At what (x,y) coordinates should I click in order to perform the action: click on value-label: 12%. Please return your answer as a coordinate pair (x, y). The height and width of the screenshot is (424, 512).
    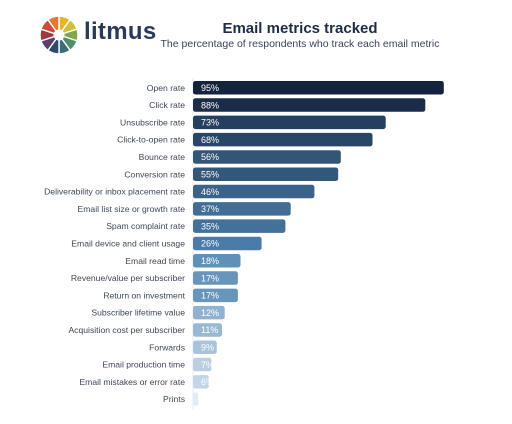
    Looking at the image, I should click on (210, 313).